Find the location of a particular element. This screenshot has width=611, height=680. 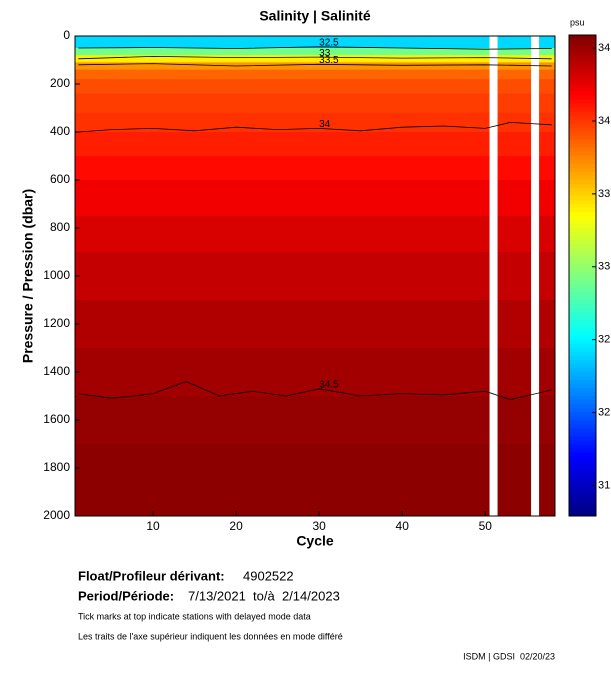

contour-label: 34 is located at coordinates (325, 124).